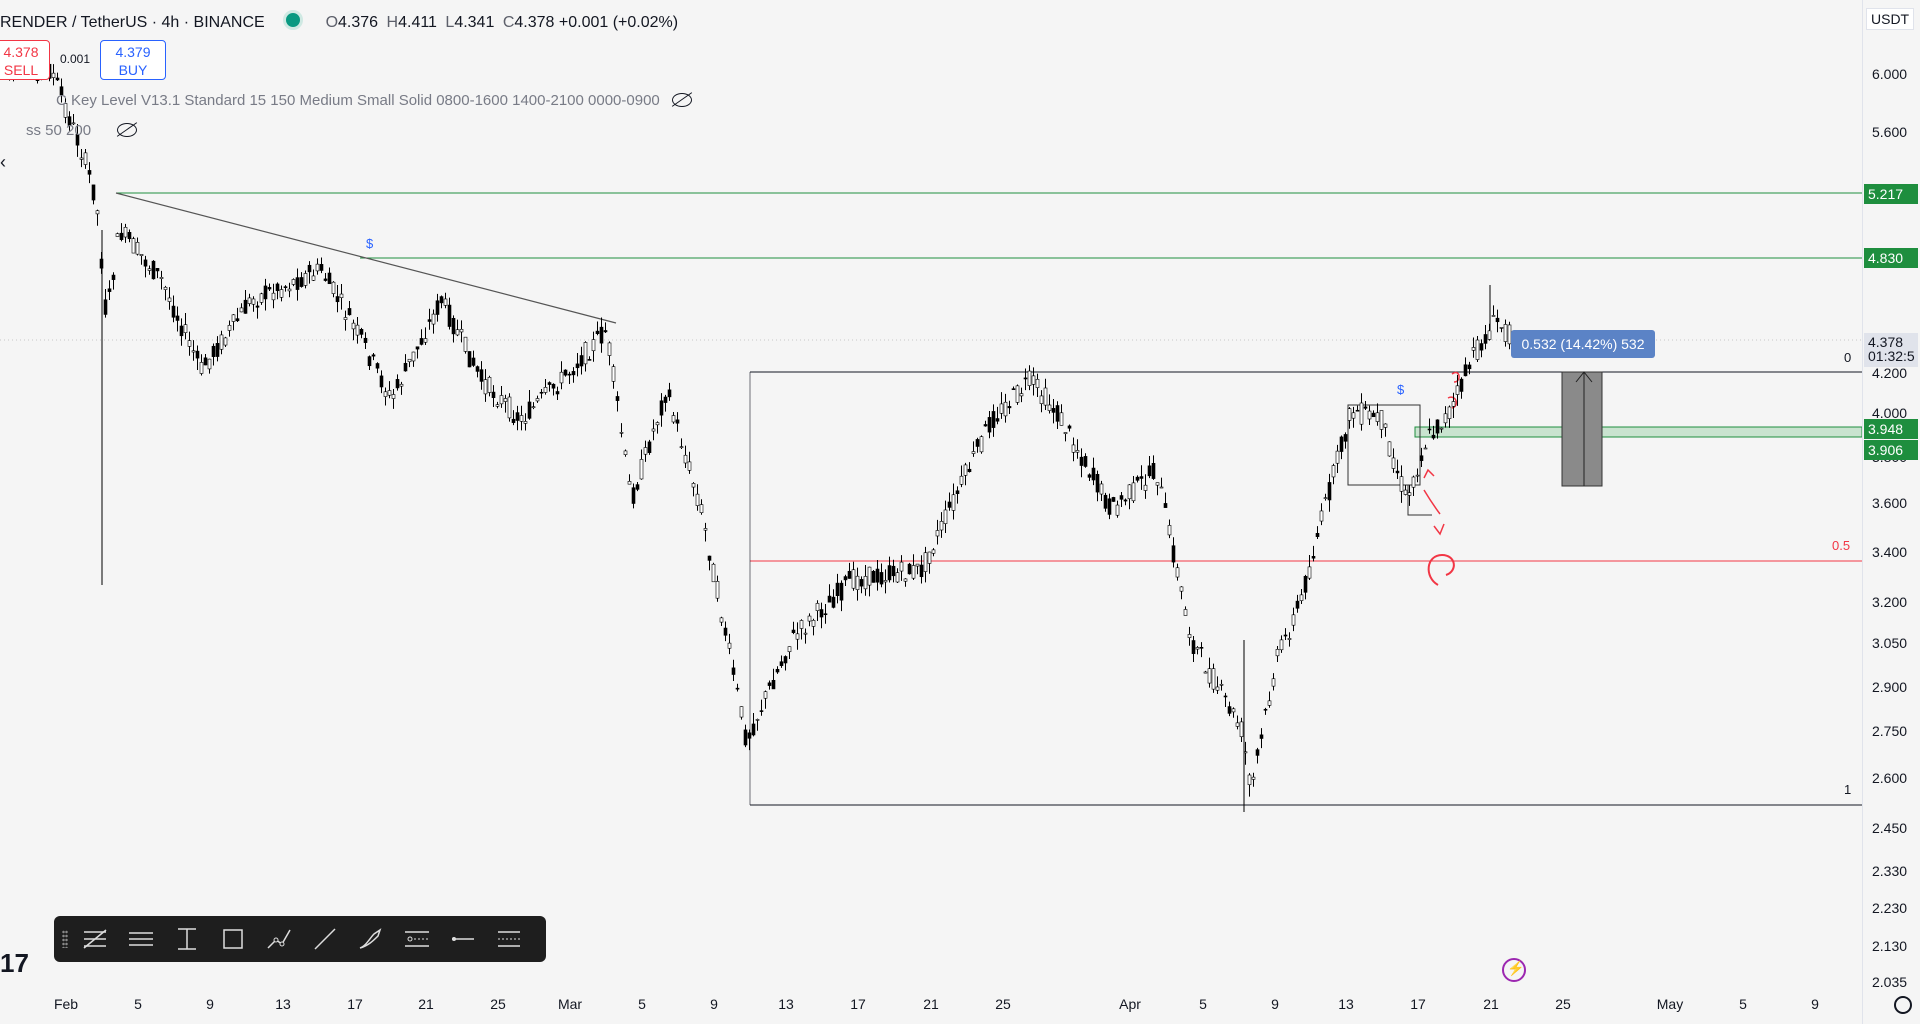 The image size is (1920, 1024). What do you see at coordinates (132, 22) in the screenshot?
I see `symbol-title: RENDER / TetherUS · 4h · BINANCE` at bounding box center [132, 22].